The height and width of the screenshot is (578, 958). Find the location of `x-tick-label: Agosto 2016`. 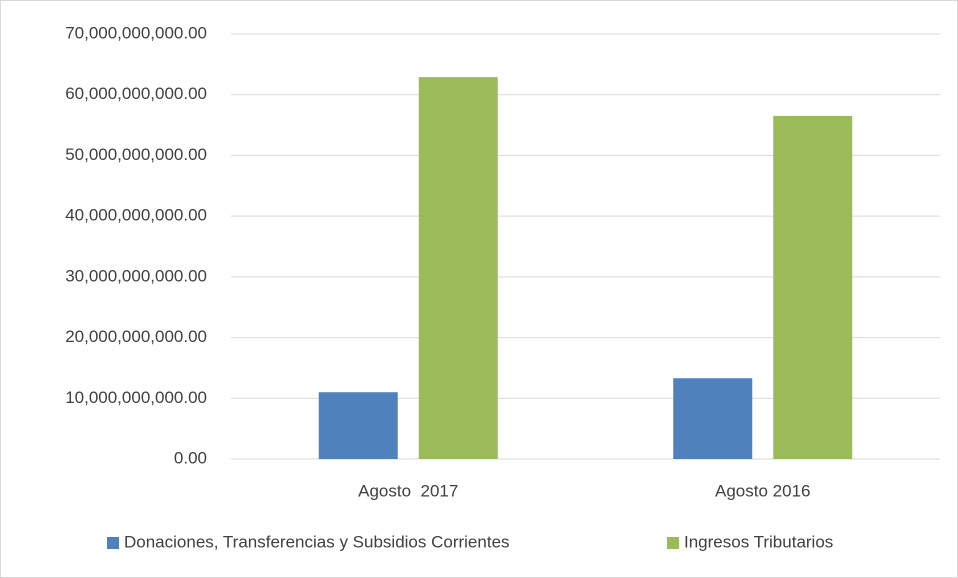

x-tick-label: Agosto 2016 is located at coordinates (762, 490).